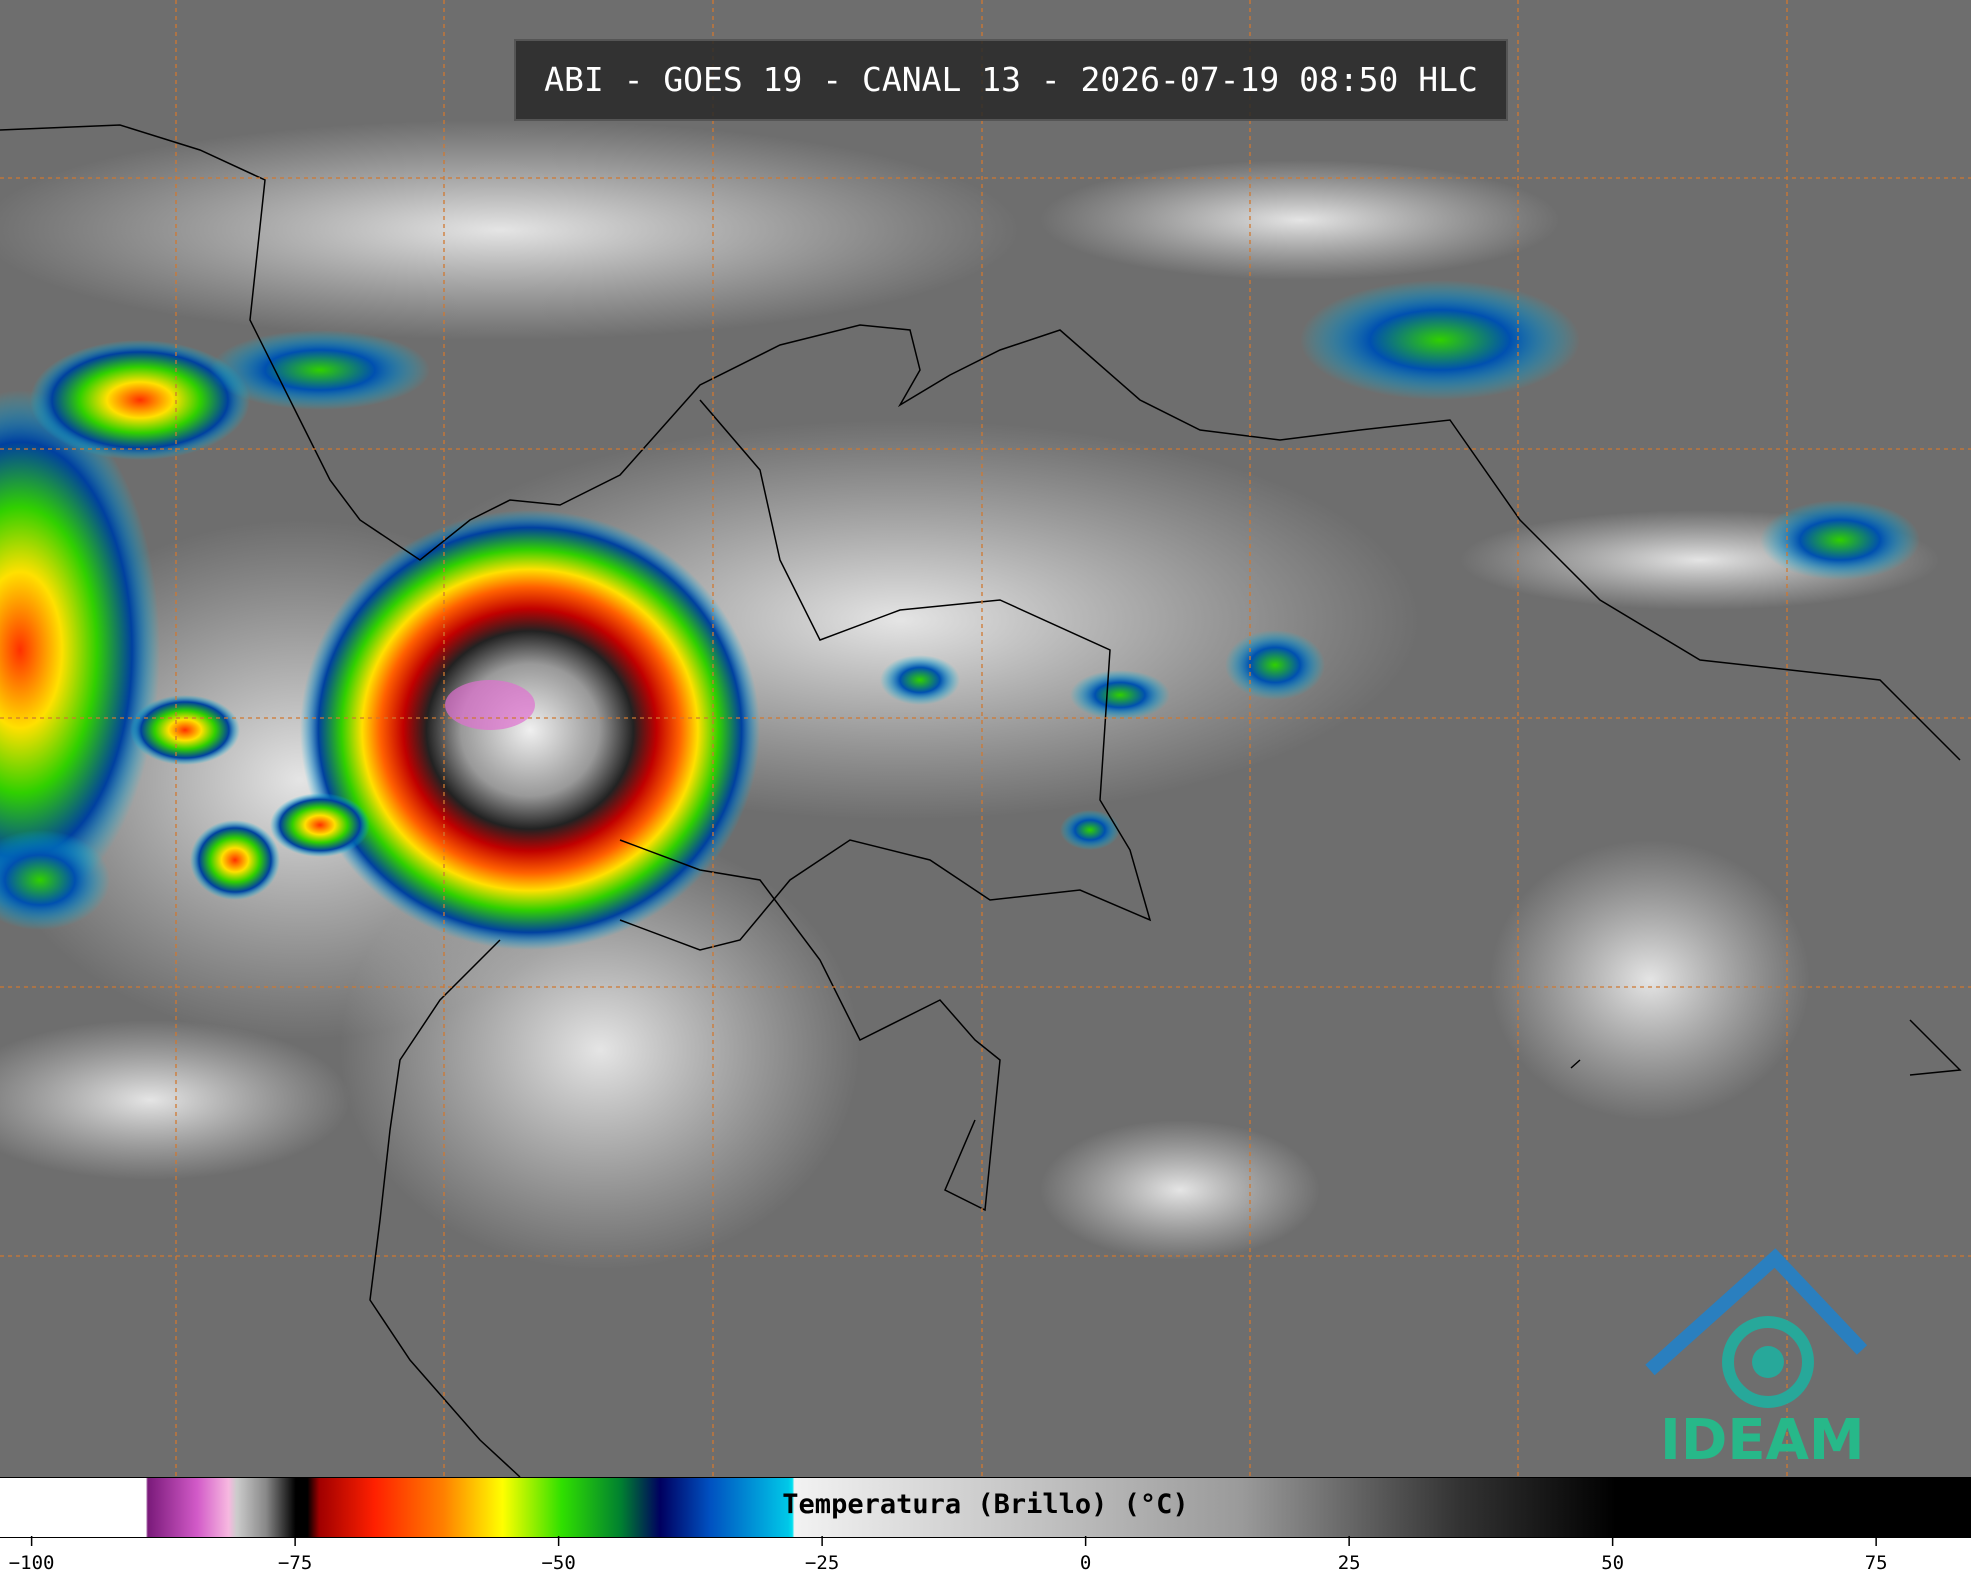 The image size is (1971, 1577). I want to click on tick-label: −75, so click(295, 1563).